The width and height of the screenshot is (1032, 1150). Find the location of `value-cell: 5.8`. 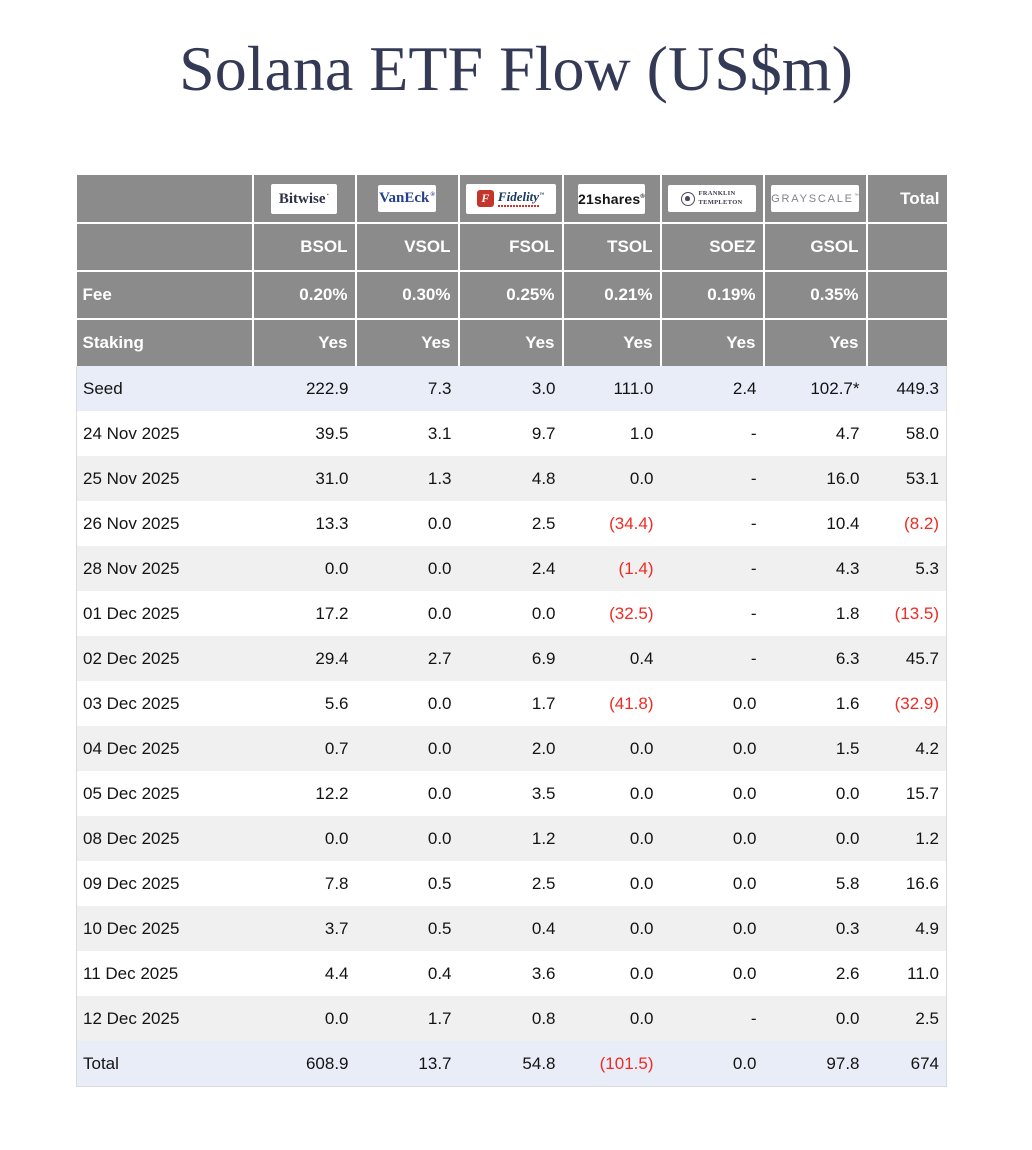

value-cell: 5.8 is located at coordinates (815, 883).